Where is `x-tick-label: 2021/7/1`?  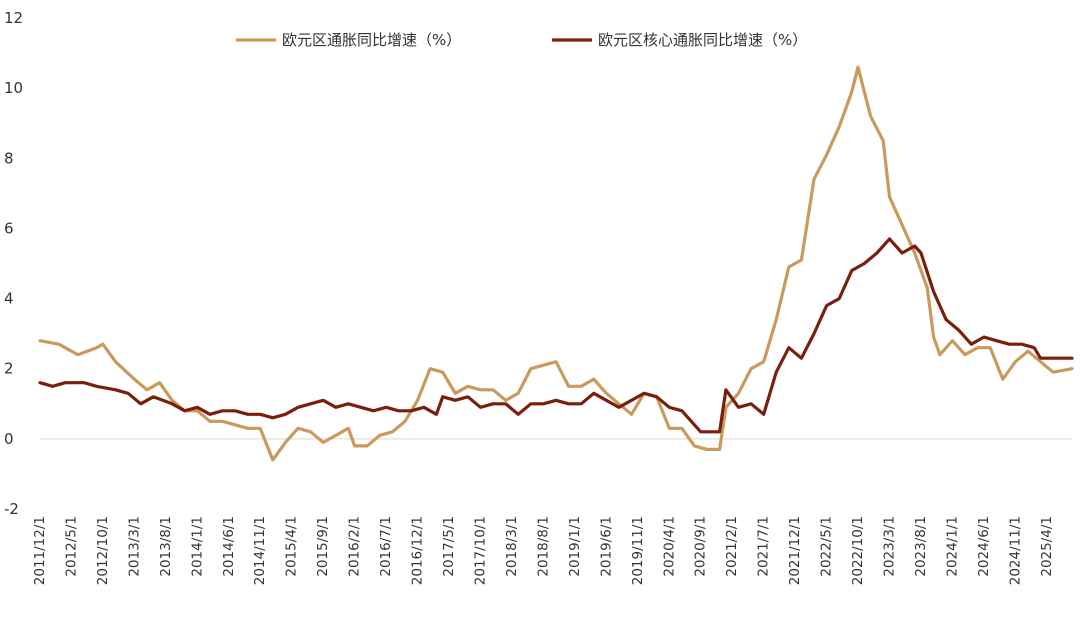
x-tick-label: 2021/7/1 is located at coordinates (764, 546).